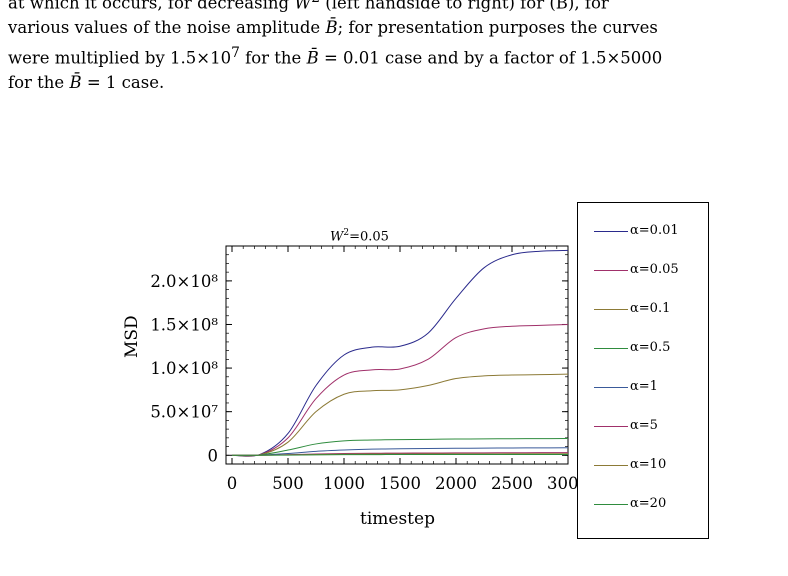 This screenshot has height=576, width=788. I want to click on legend-item: α=20, so click(643, 505).